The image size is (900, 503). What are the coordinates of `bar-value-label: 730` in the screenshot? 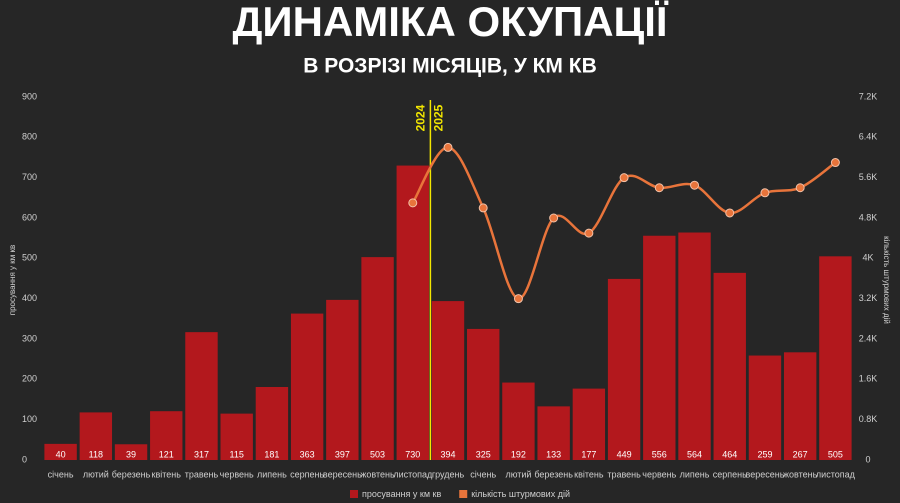 It's located at (412, 454).